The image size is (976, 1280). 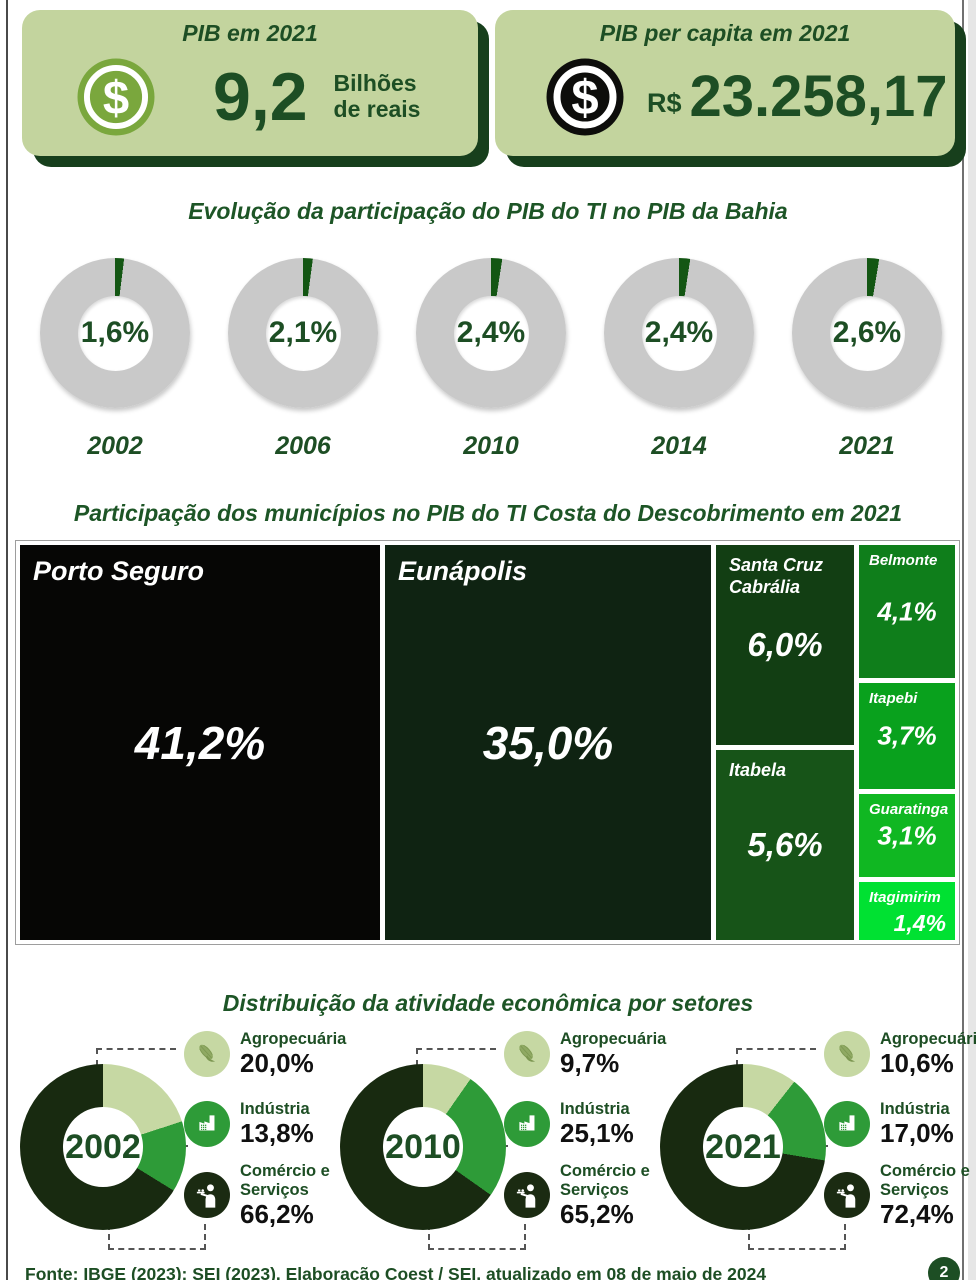 I want to click on cell-value: 6,0%, so click(x=785, y=644).